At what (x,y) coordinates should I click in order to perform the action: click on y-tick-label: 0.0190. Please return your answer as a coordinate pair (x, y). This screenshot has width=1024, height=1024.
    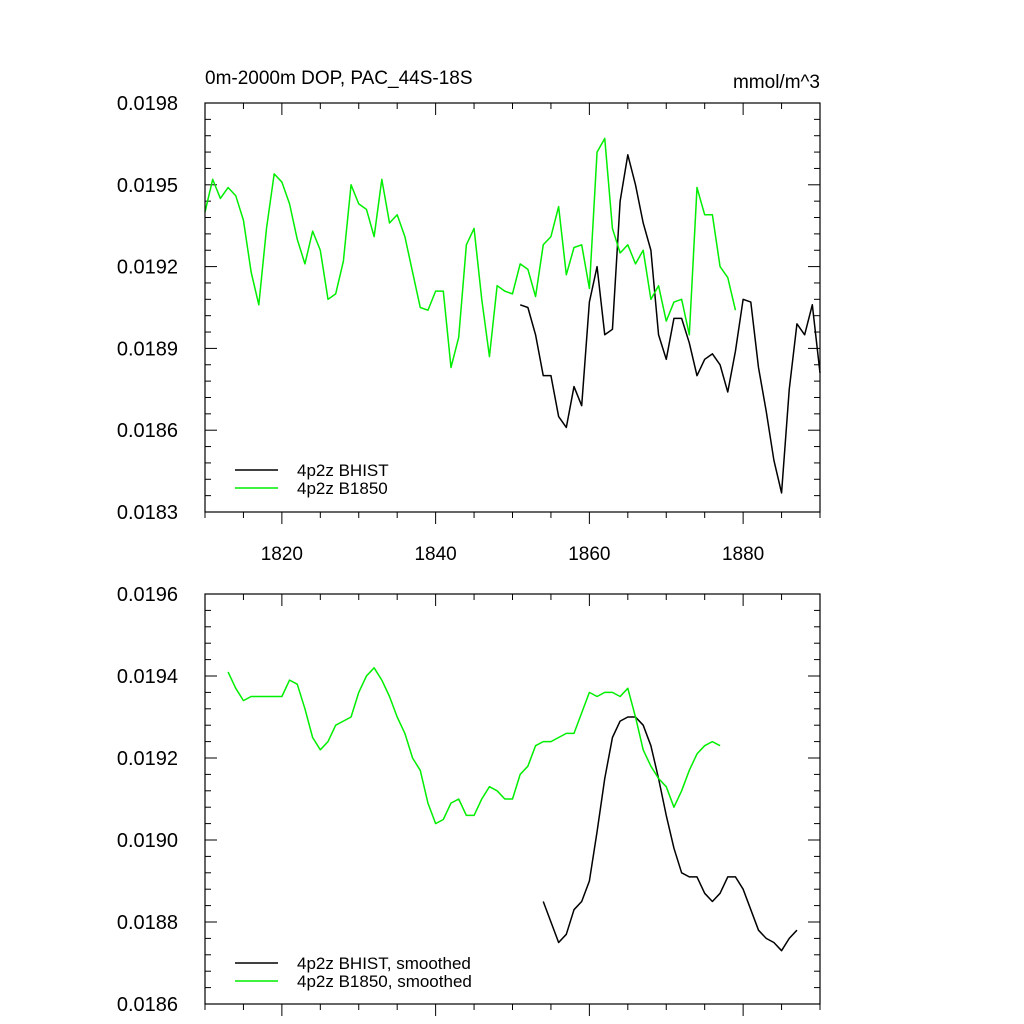
    Looking at the image, I should click on (147, 841).